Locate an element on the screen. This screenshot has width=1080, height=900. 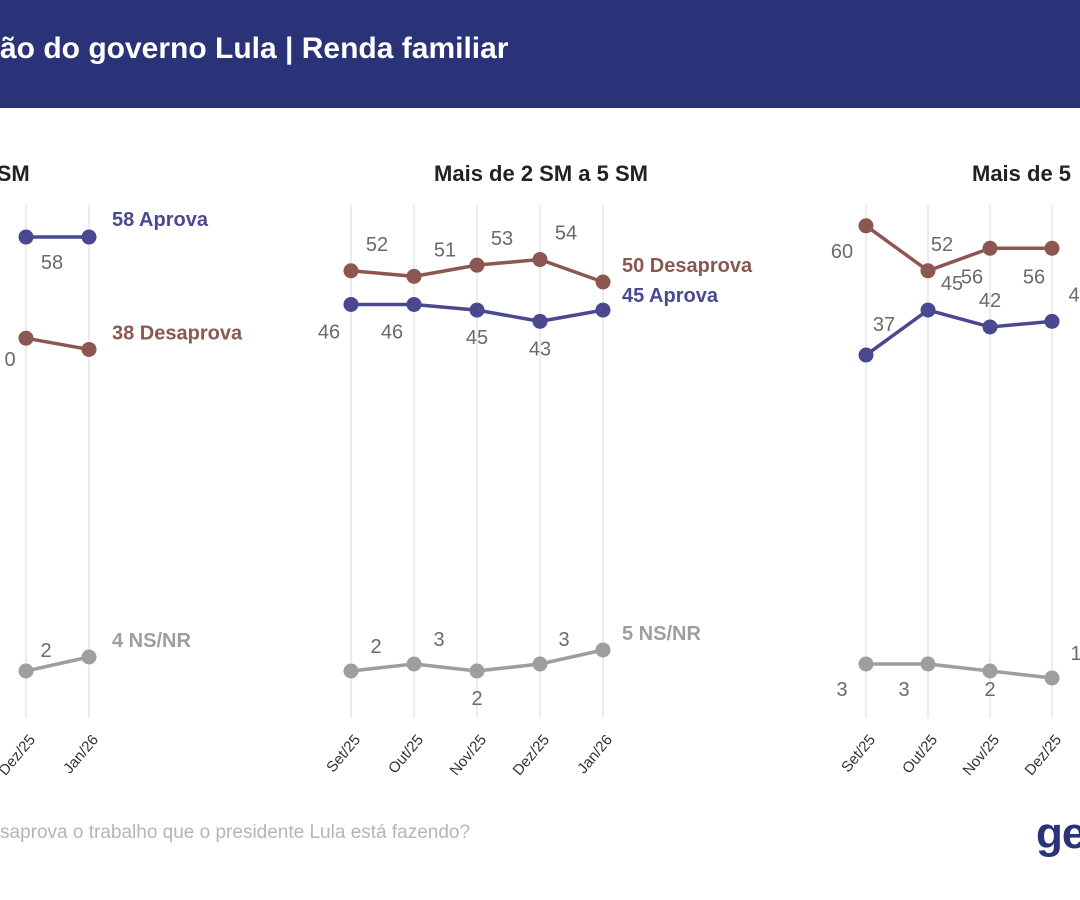
data-label: 42 is located at coordinates (990, 301).